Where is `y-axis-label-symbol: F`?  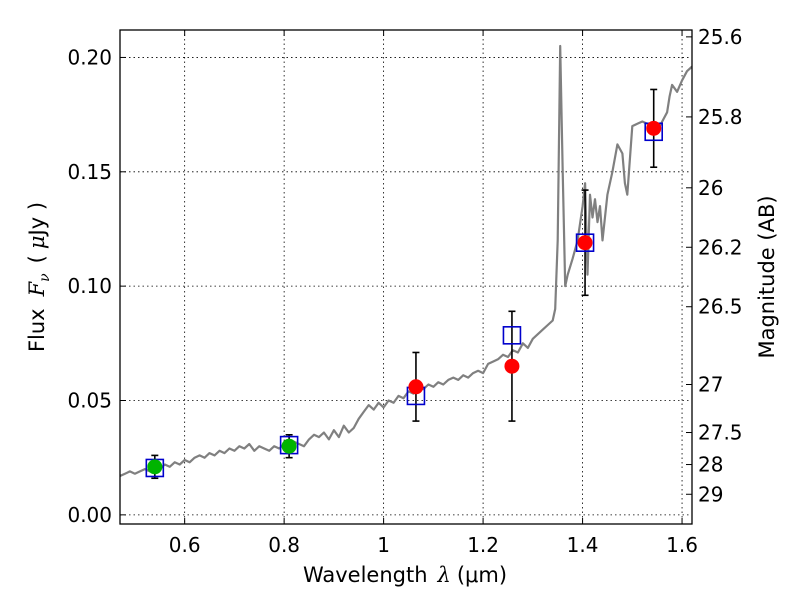
y-axis-label-symbol: F is located at coordinates (37, 288).